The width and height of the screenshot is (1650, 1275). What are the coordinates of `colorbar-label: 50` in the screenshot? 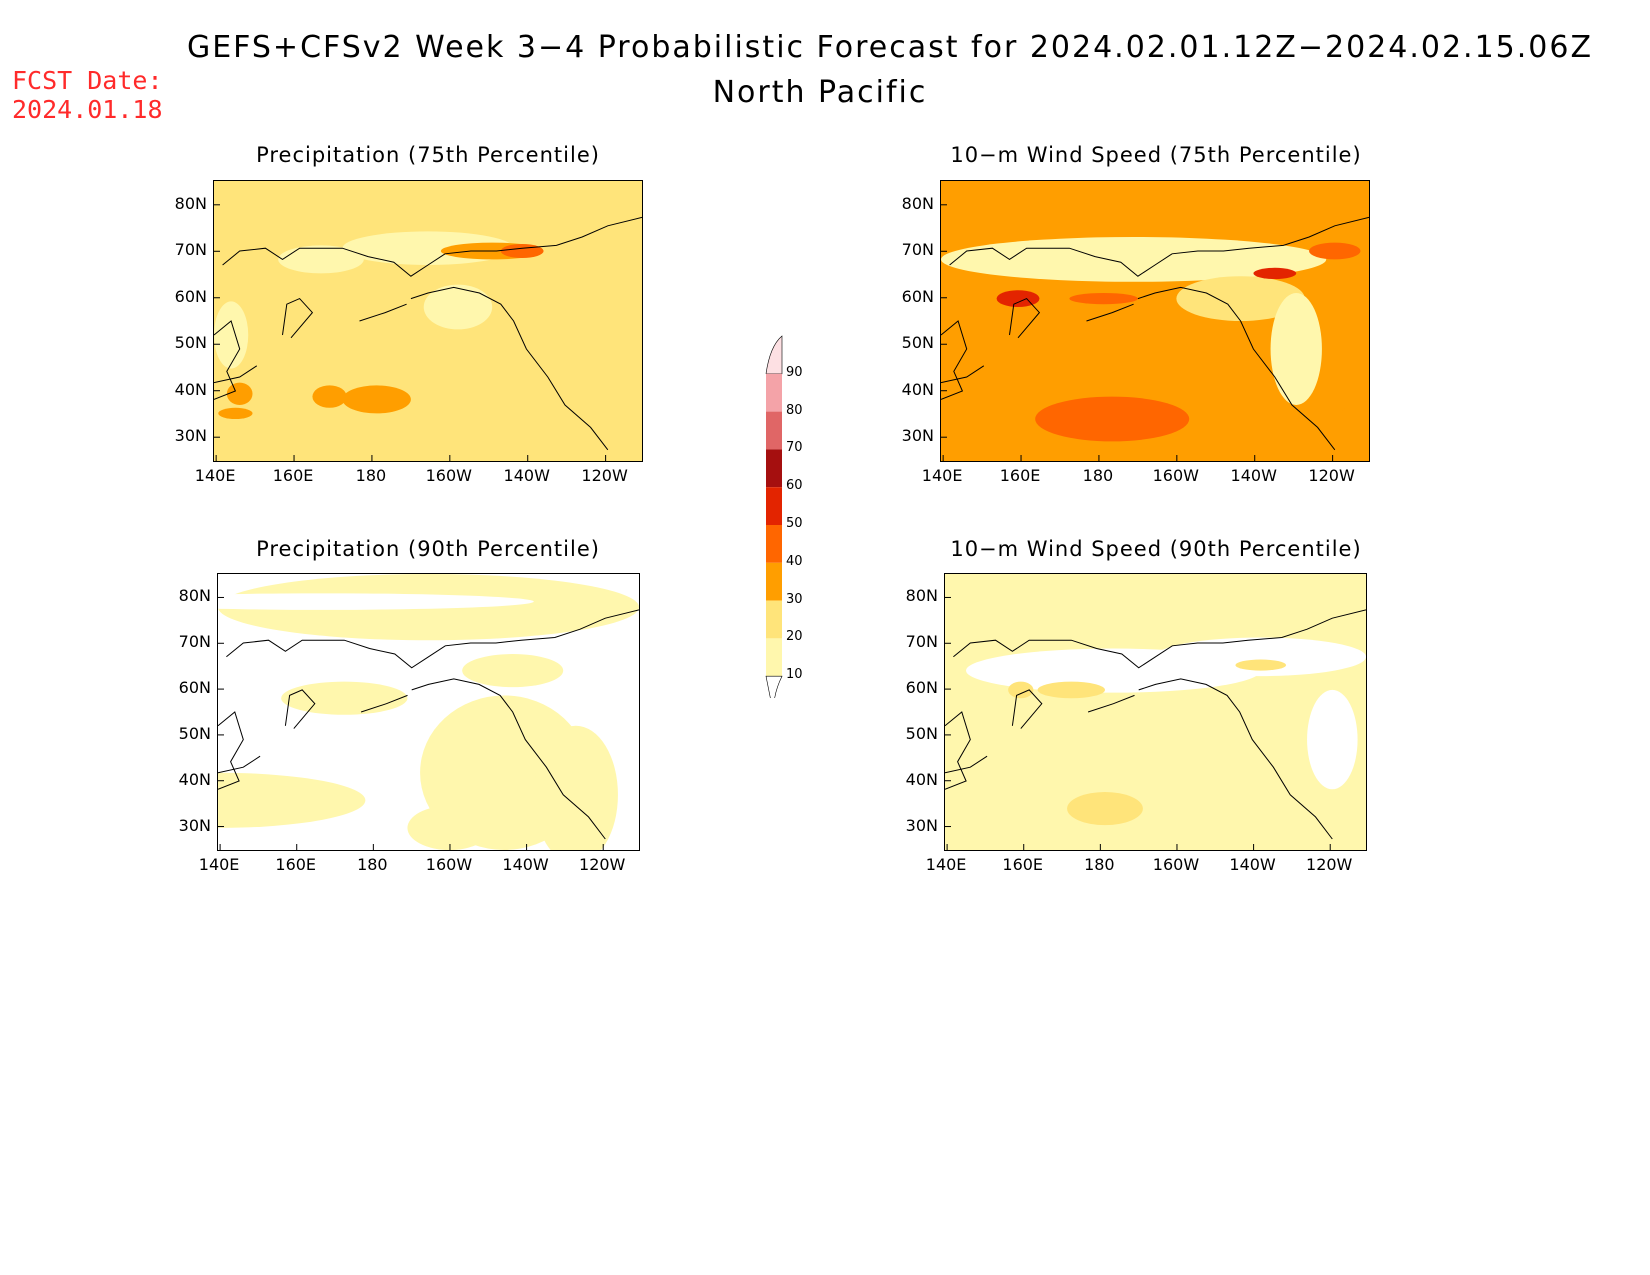 It's located at (794, 523).